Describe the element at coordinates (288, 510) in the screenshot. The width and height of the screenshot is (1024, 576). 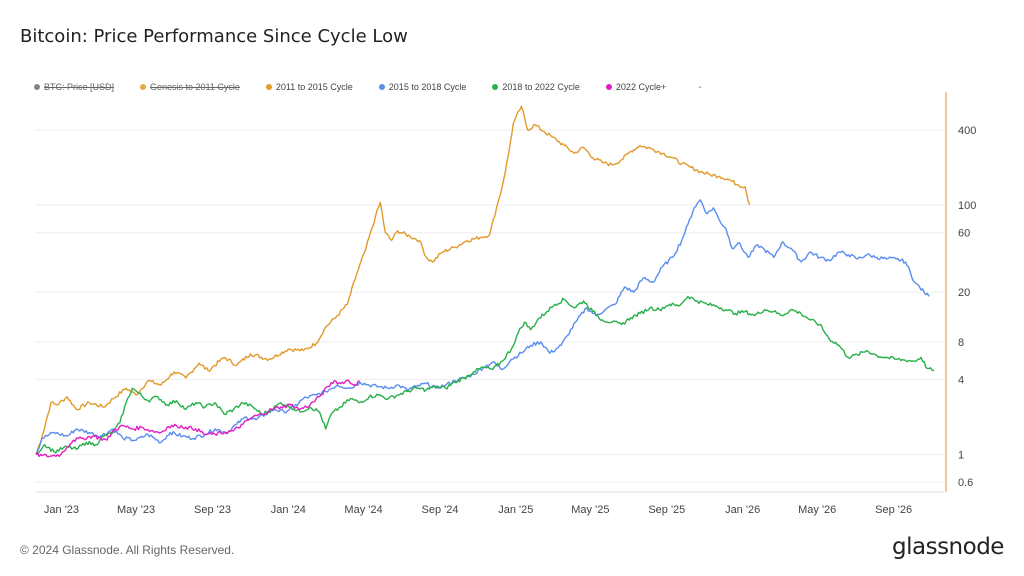
I see `x-tick-label: Jan '24` at that location.